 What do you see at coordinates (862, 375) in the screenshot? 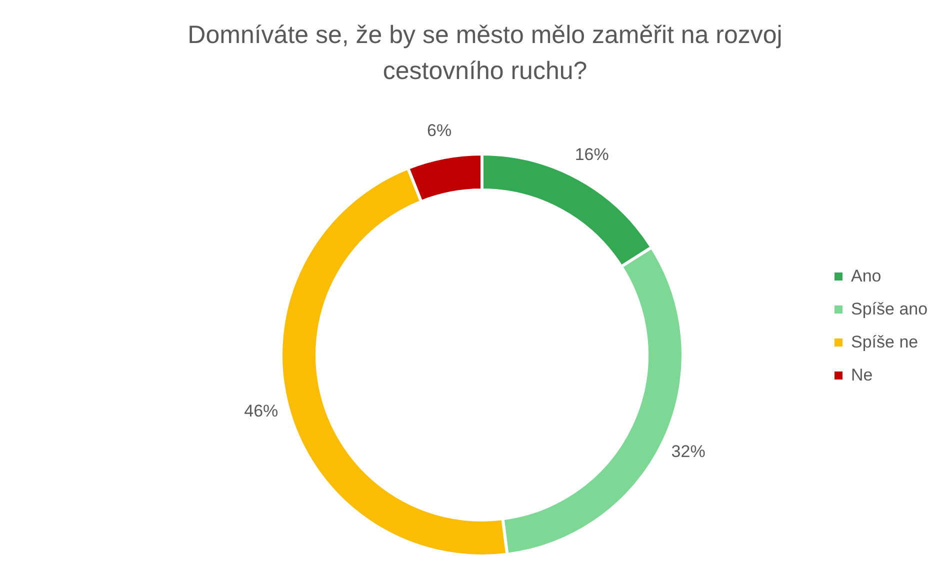
I see `legend-label: Ne` at bounding box center [862, 375].